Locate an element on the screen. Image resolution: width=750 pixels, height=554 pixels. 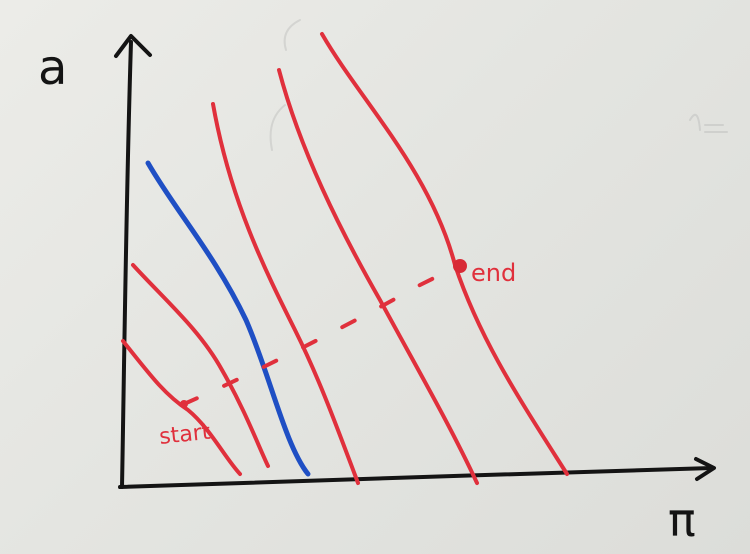
blue-curve is located at coordinates (228, 318).